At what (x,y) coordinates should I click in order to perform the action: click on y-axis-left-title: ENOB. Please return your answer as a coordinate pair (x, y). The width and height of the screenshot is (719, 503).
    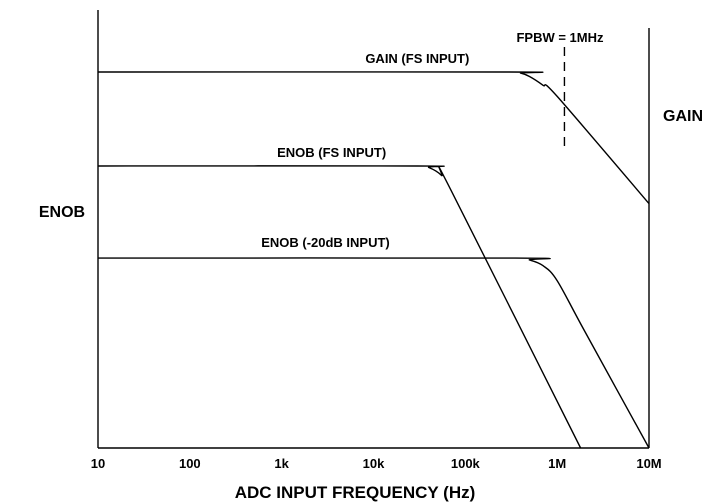
    Looking at the image, I should click on (62, 212).